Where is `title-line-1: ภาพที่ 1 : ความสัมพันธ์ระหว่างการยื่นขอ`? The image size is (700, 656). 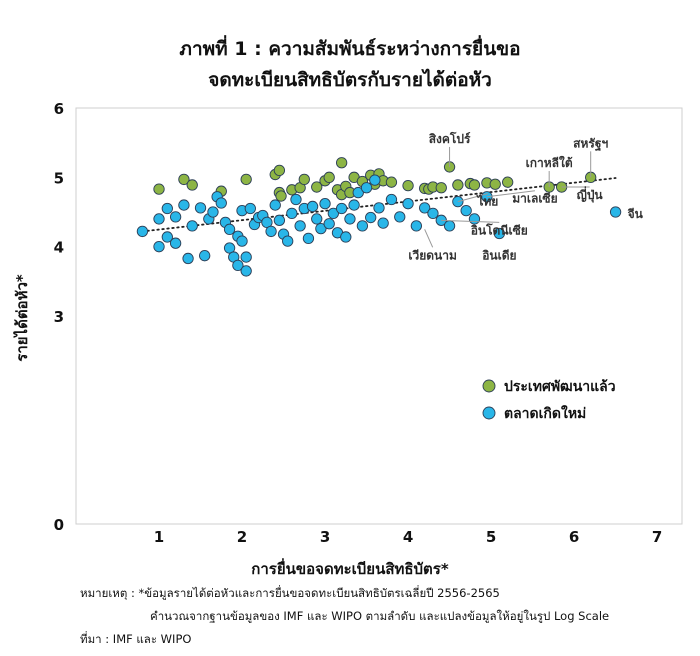
title-line-1: ภาพที่ 1 : ความสัมพันธ์ระหว่างการยื่นขอ is located at coordinates (350, 49).